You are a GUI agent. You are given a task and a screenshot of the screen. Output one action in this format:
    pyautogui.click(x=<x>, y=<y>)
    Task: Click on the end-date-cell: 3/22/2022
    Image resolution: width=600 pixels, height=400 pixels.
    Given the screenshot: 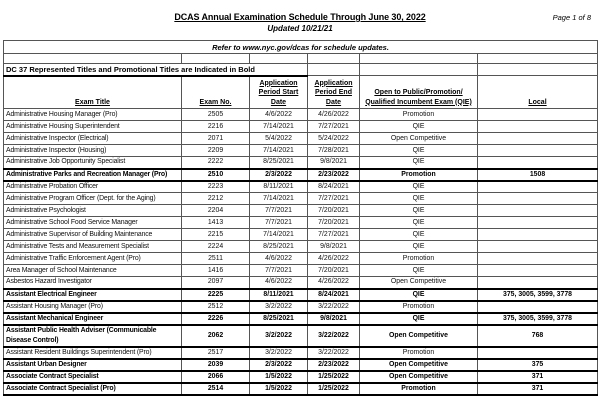 What is the action you would take?
    pyautogui.click(x=333, y=352)
    